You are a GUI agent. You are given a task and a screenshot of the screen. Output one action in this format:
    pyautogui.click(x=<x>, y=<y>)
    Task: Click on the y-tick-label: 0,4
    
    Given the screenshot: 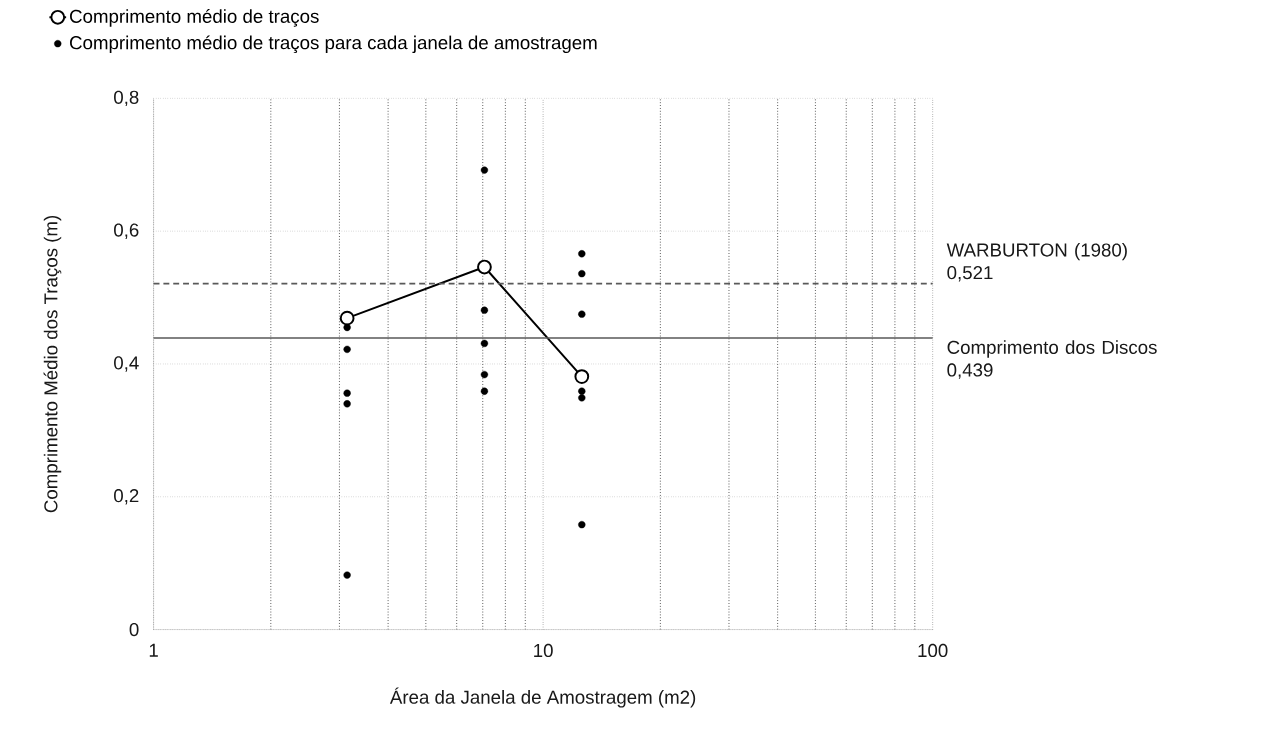 What is the action you would take?
    pyautogui.click(x=126, y=364)
    